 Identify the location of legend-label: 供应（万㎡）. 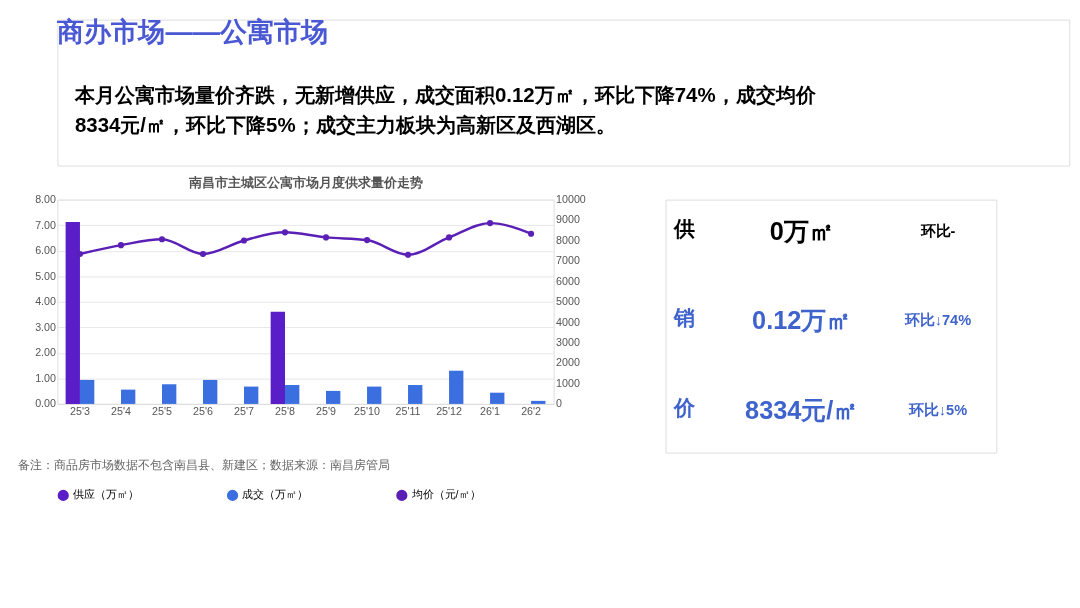
(105, 494).